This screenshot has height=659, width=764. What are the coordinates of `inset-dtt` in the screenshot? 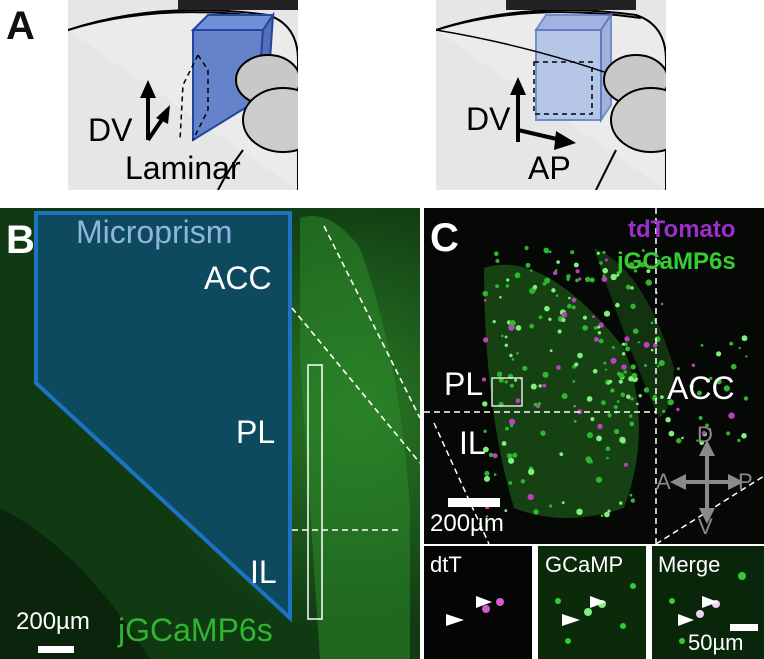 It's located at (478, 602).